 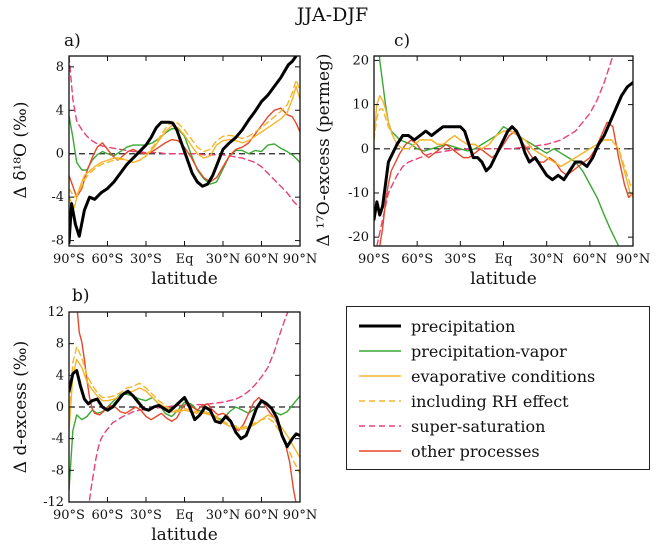 I want to click on legend-label: precipitation, so click(x=463, y=326).